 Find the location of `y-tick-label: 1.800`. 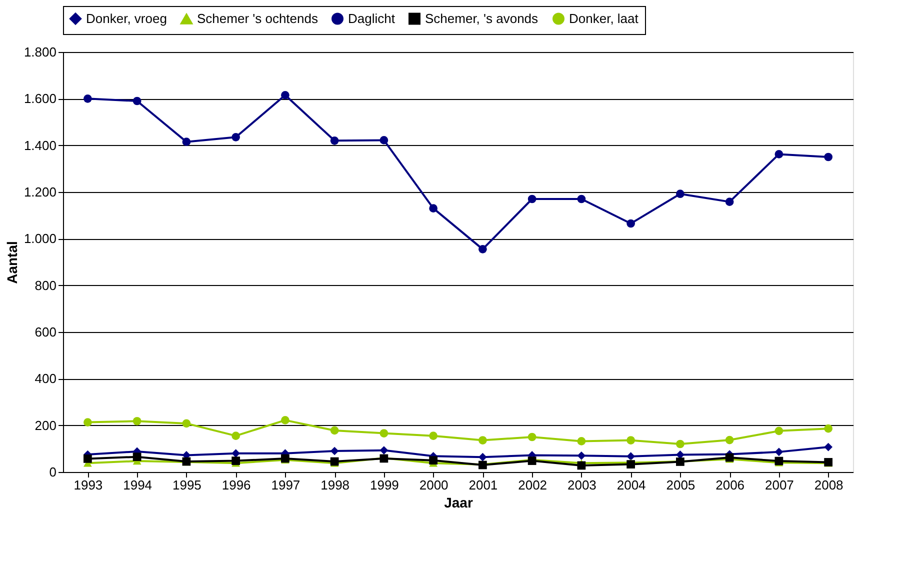

y-tick-label: 1.800 is located at coordinates (40, 52).